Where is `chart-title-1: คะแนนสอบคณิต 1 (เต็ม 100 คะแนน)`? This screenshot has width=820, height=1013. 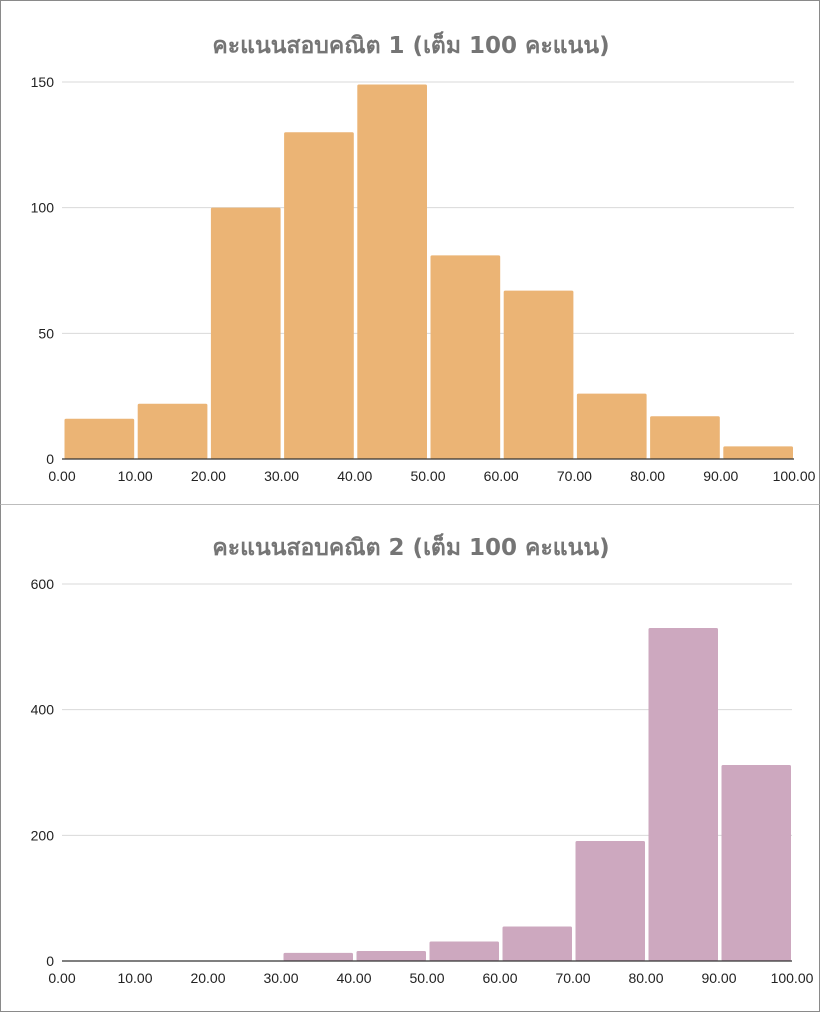 chart-title-1: คะแนนสอบคณิต 1 (เต็ม 100 คะแนน) is located at coordinates (410, 44).